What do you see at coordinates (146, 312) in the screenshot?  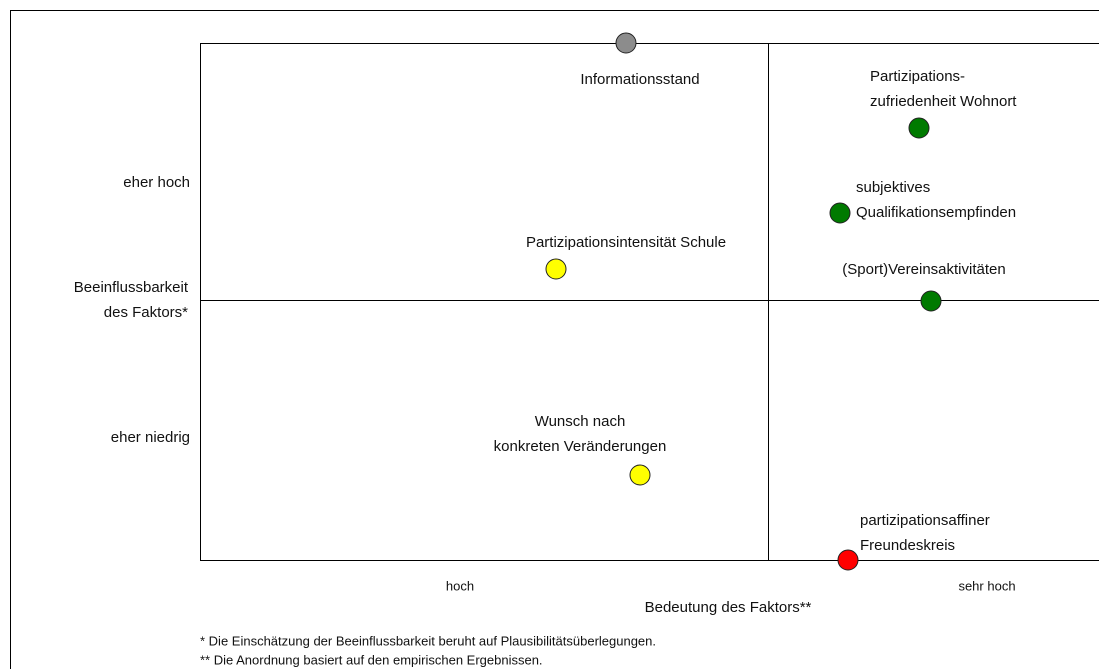 I see `y-title: des Faktors*` at bounding box center [146, 312].